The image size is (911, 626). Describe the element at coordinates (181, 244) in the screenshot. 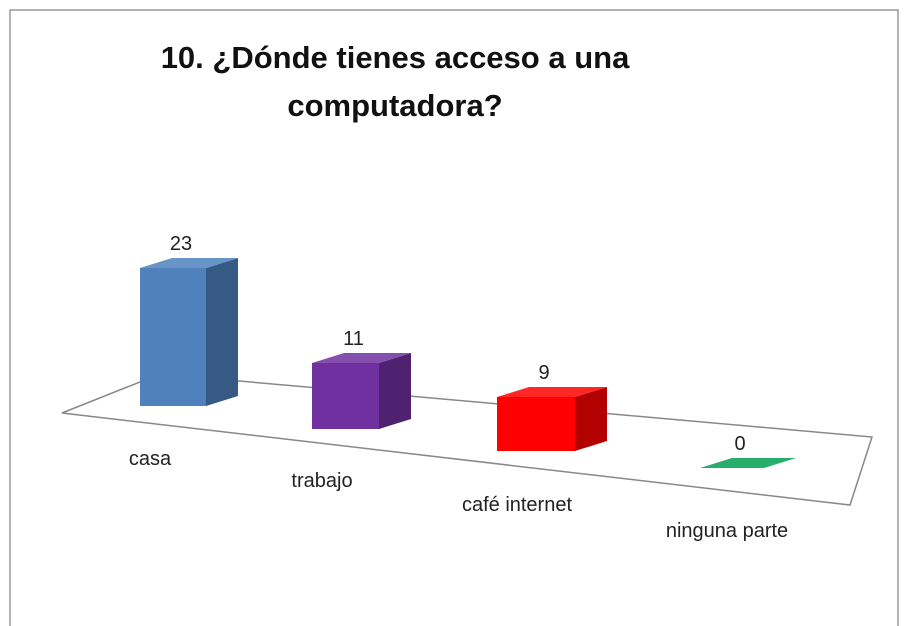

I see `value-label: 23` at that location.